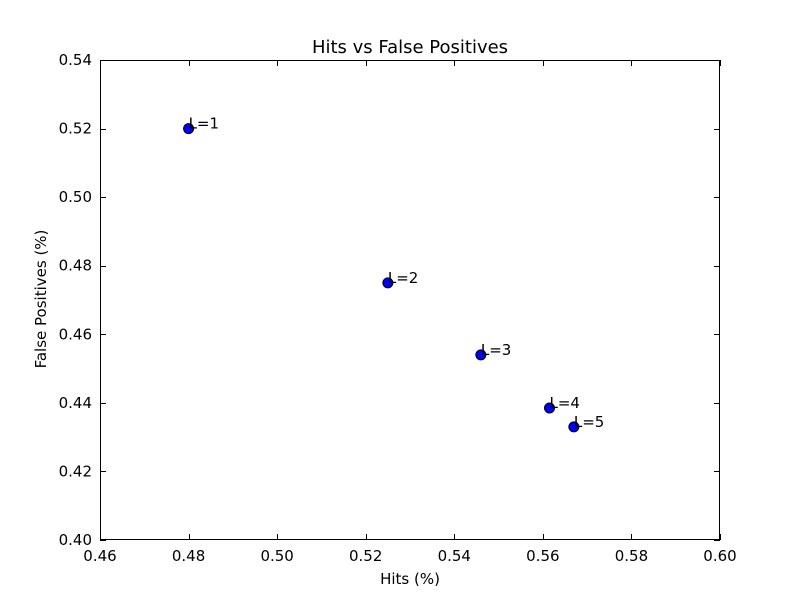  Describe the element at coordinates (75, 403) in the screenshot. I see `y-tick-label: 0.44` at that location.